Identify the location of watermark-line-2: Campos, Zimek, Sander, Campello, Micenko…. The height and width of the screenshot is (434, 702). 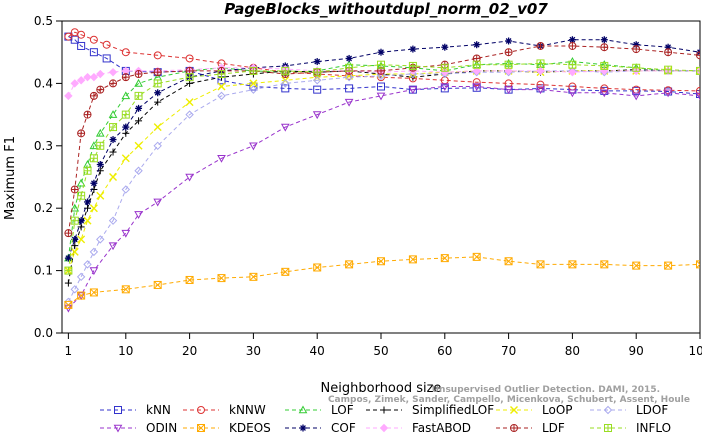
(509, 400).